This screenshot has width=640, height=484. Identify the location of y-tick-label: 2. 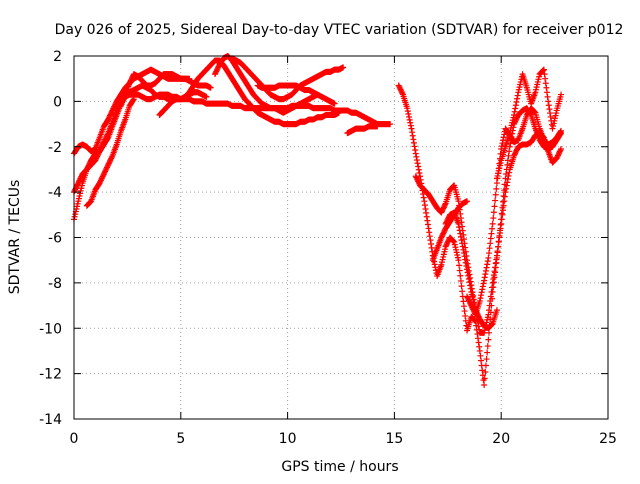
(57, 57).